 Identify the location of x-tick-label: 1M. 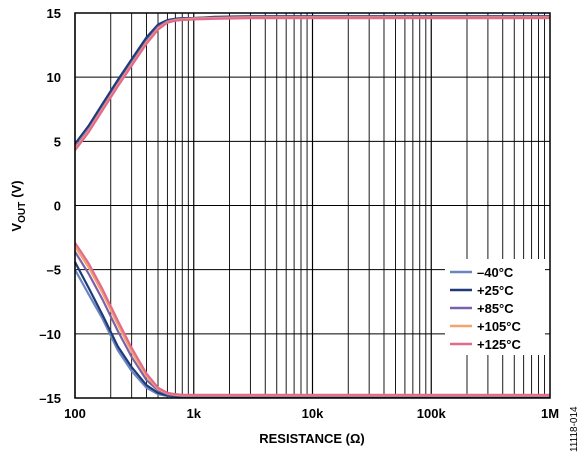
(550, 413).